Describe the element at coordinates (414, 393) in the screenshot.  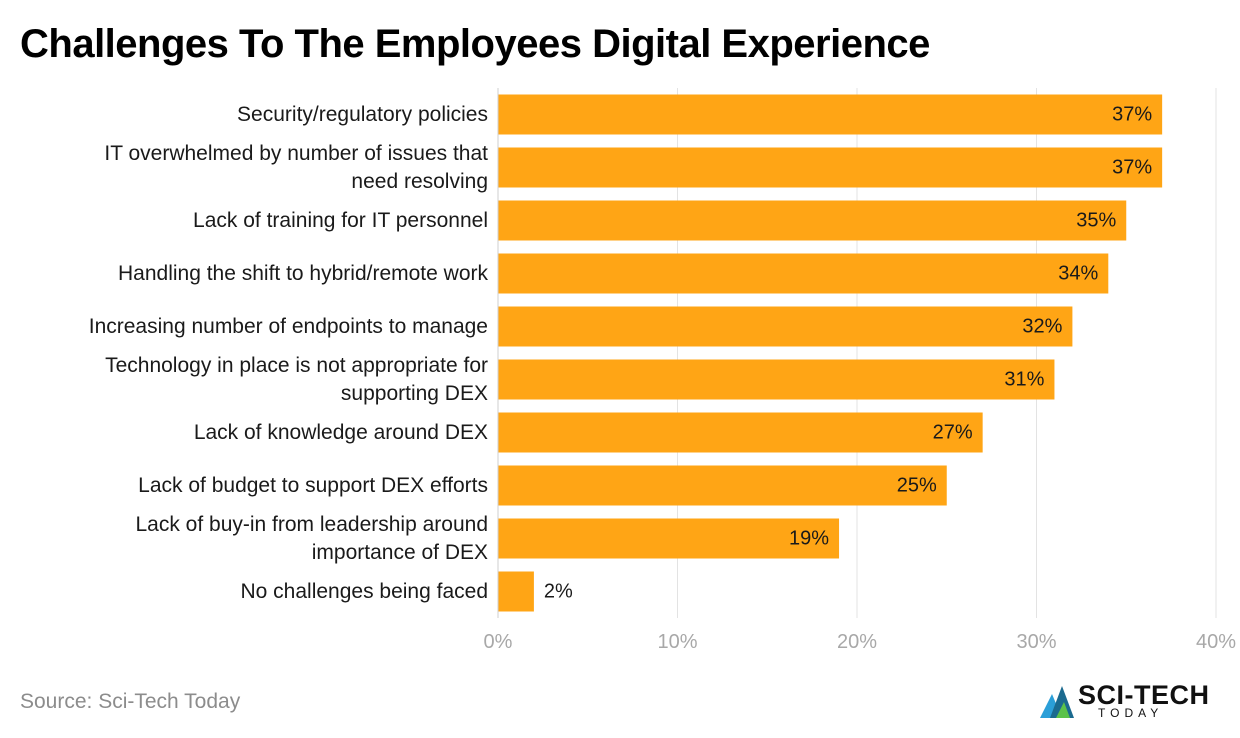
I see `category-label: supporting DEX` at that location.